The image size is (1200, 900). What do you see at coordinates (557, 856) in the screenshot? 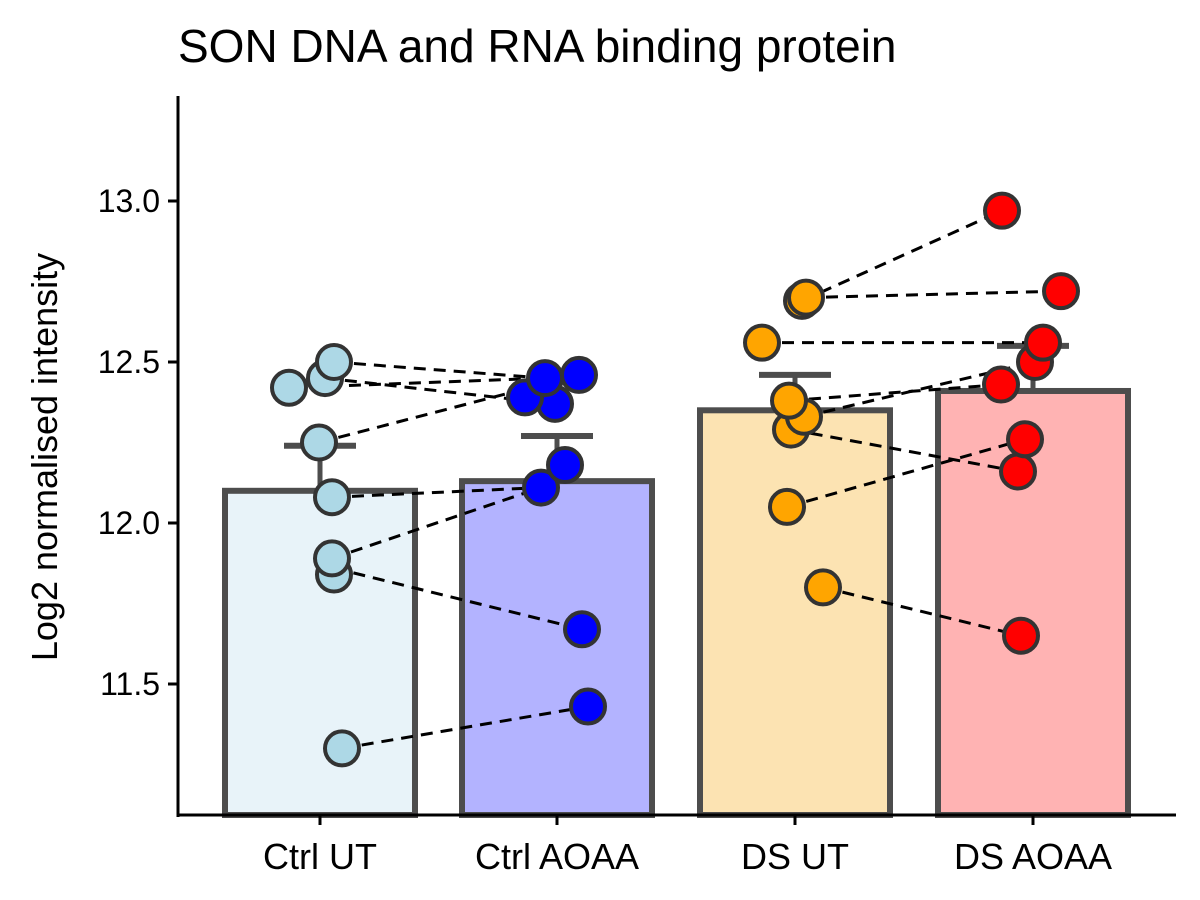
I see `x-tick-label: Ctrl AOAA` at bounding box center [557, 856].